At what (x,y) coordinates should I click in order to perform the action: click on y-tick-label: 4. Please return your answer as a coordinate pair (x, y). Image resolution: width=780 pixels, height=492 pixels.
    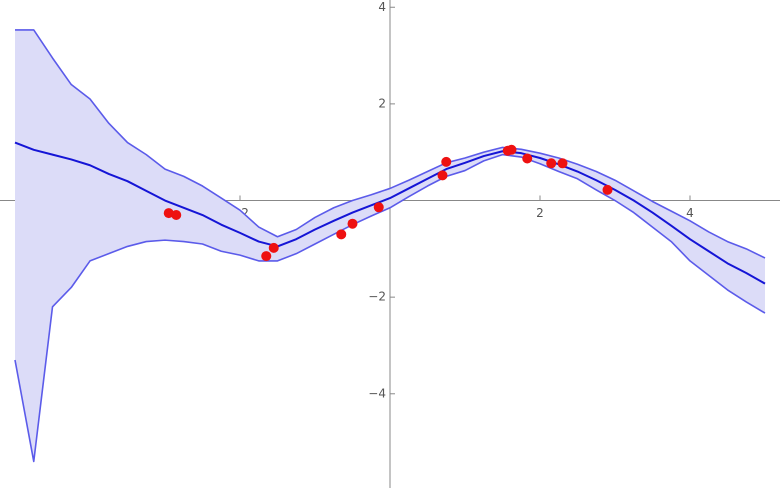
    Looking at the image, I should click on (382, 7).